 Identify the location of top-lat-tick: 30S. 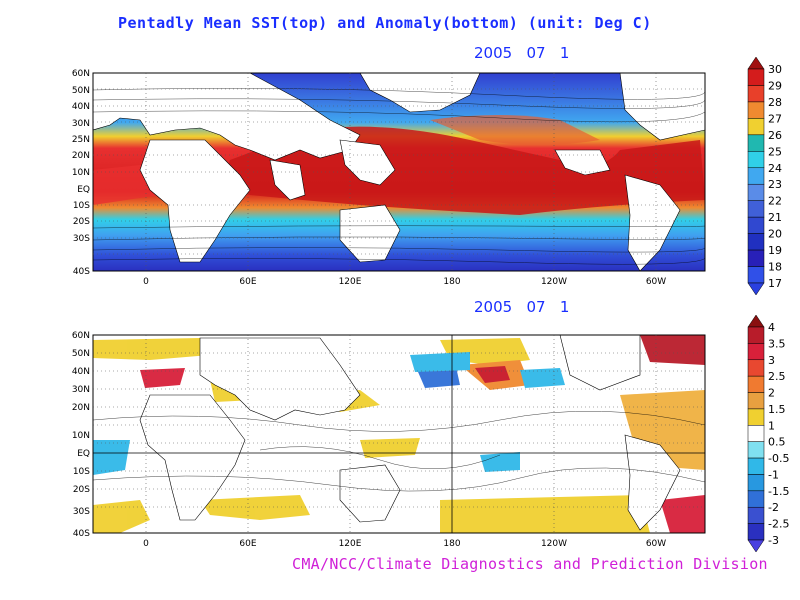
(81, 239).